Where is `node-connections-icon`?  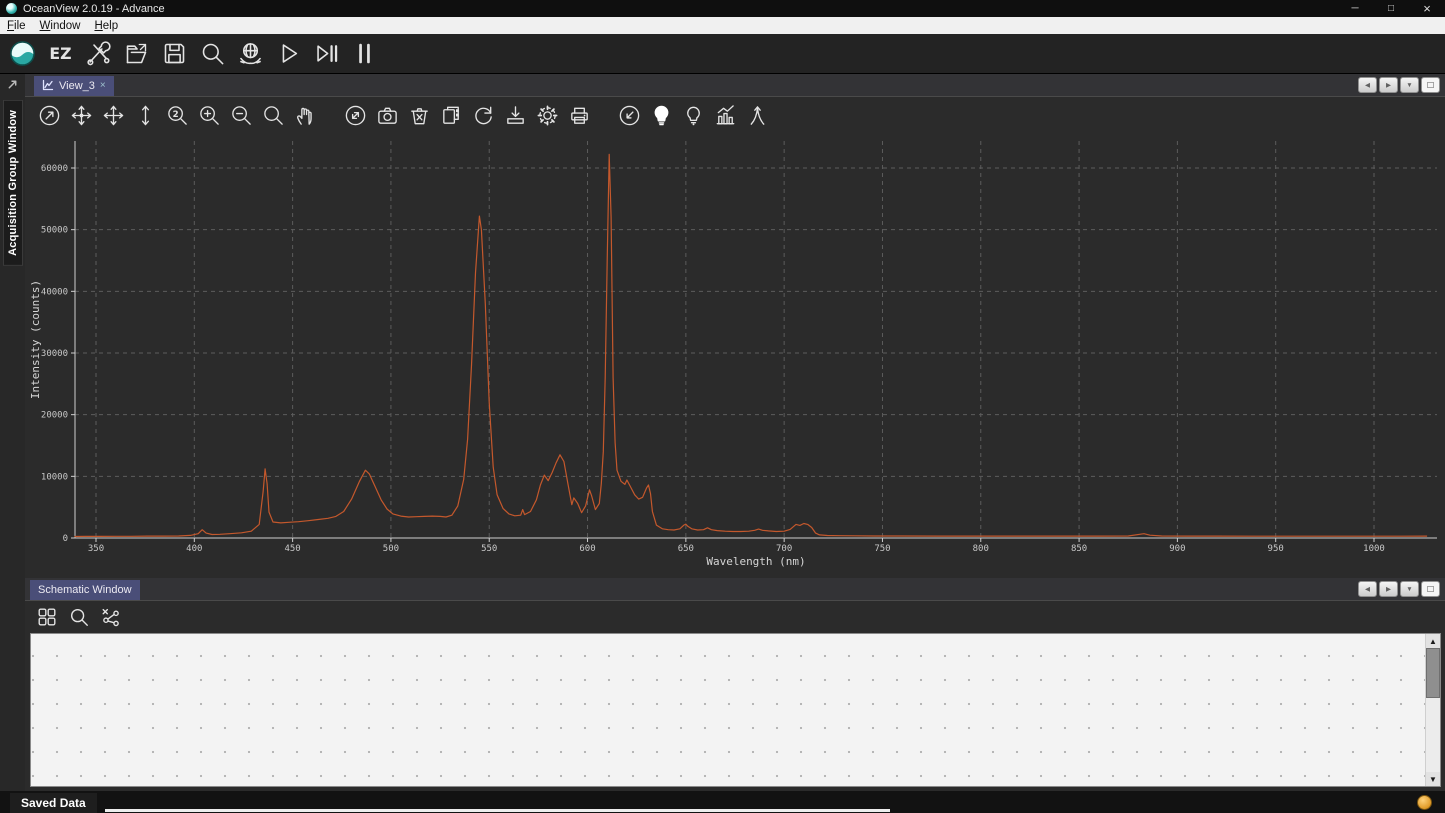
node-connections-icon is located at coordinates (110, 617).